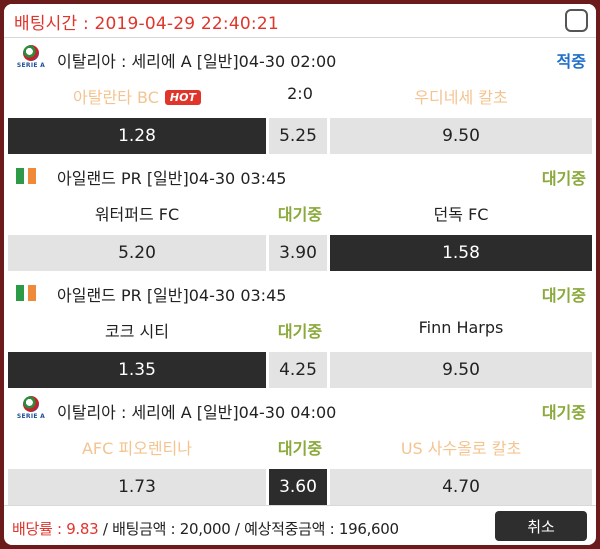  I want to click on teams-row: 코크 시티 대기중 Finn Harps, so click(300, 329).